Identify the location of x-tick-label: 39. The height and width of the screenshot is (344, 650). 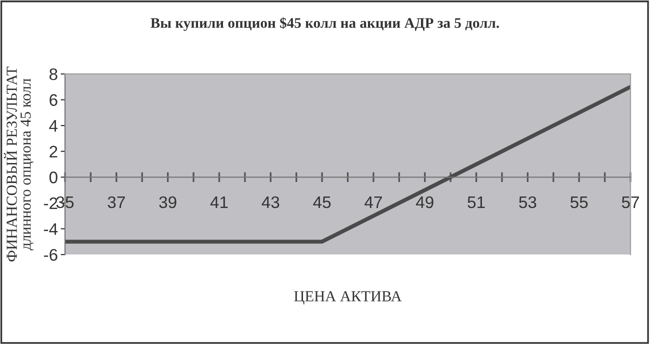
(167, 202).